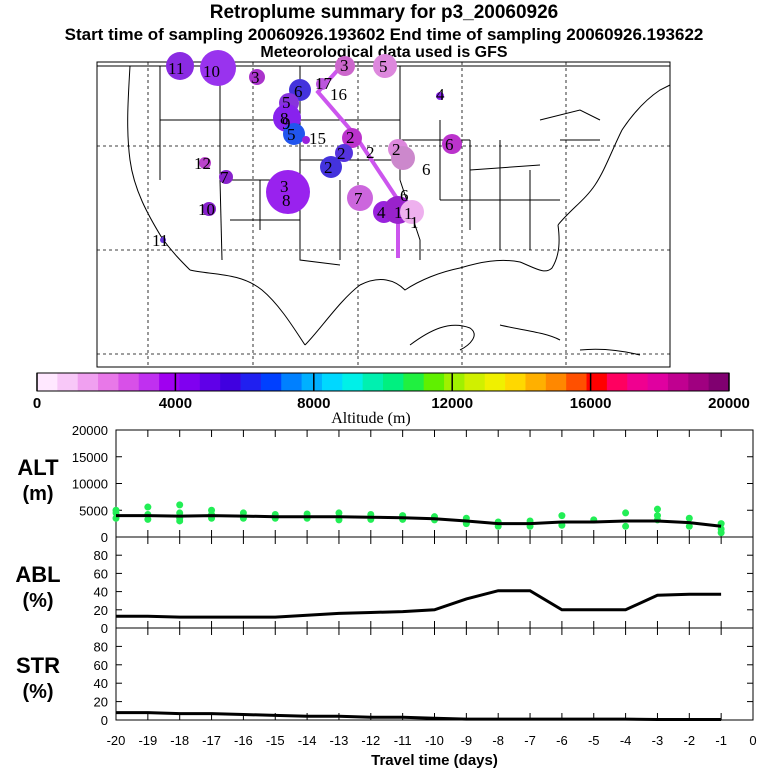  I want to click on x-tick-label: -6, so click(562, 740).